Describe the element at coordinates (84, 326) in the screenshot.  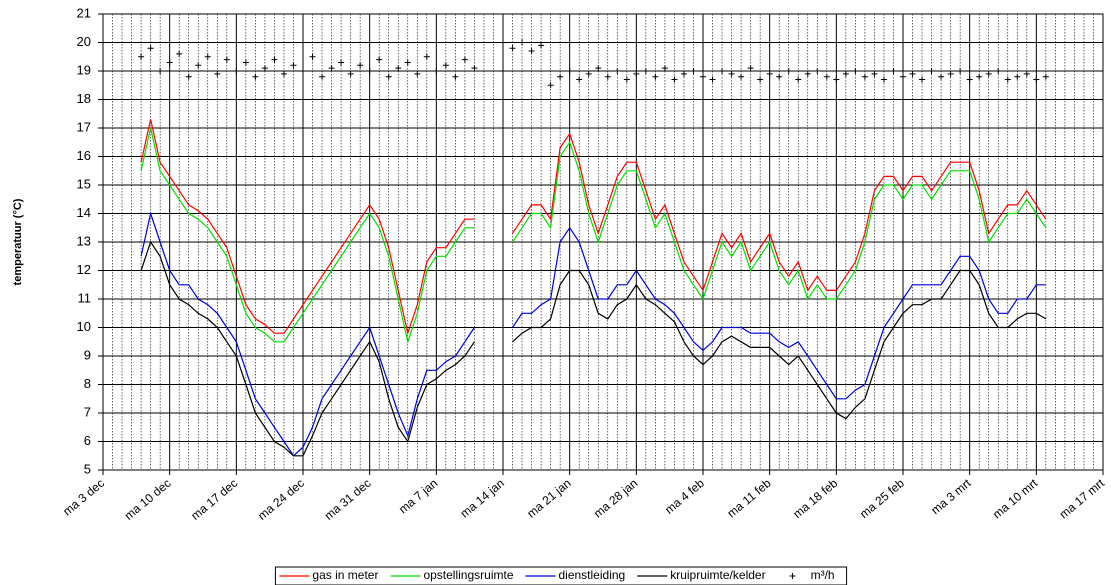
I see `y-tick-label: 10` at that location.